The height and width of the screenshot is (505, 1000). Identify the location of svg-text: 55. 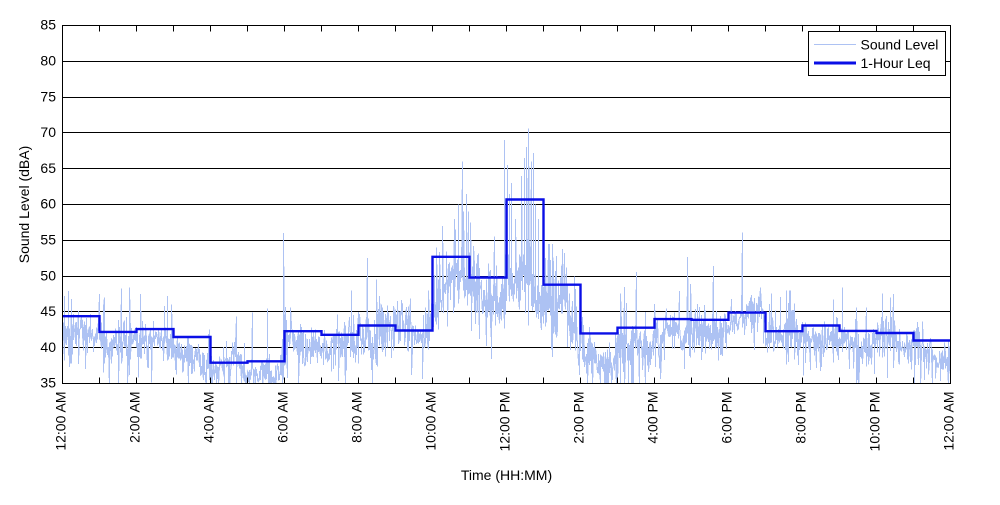
(48, 240).